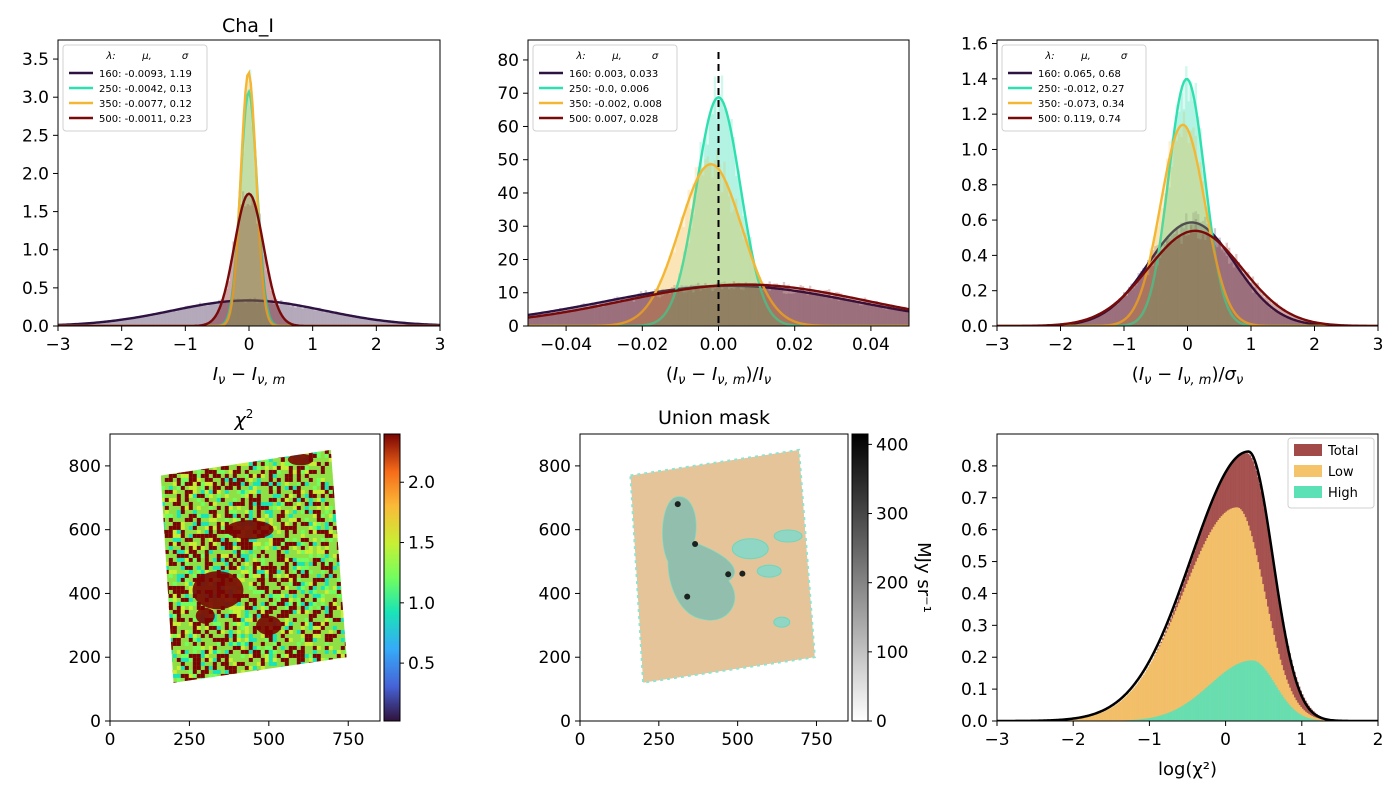 This screenshot has height=800, width=1400. I want to click on x-tick-label: 2, so click(1314, 345).